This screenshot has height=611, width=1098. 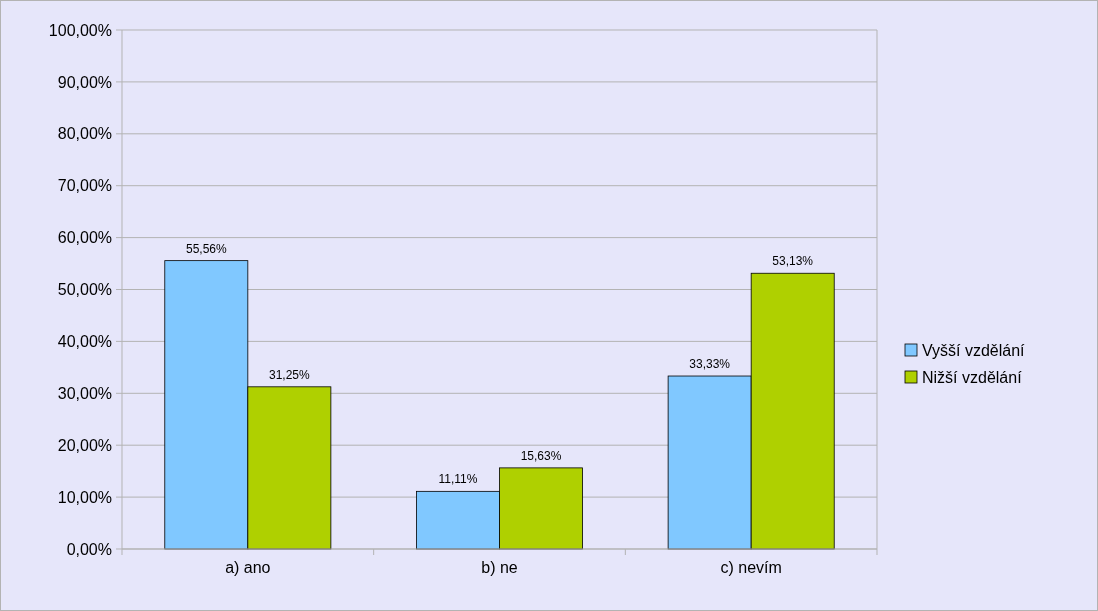 What do you see at coordinates (84, 82) in the screenshot?
I see `y-tick-label: 90,00%` at bounding box center [84, 82].